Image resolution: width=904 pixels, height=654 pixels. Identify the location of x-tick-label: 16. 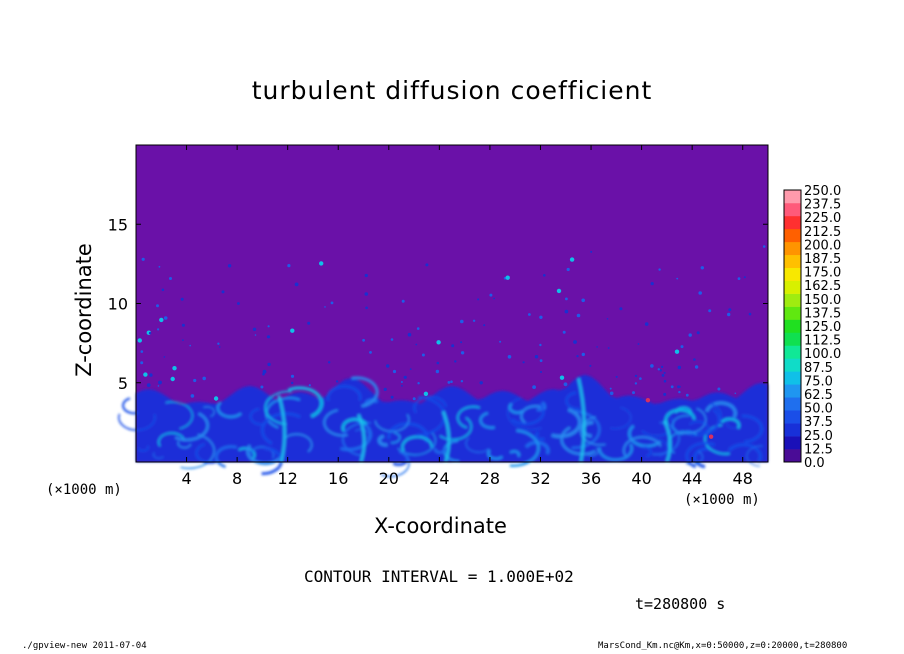
(338, 478).